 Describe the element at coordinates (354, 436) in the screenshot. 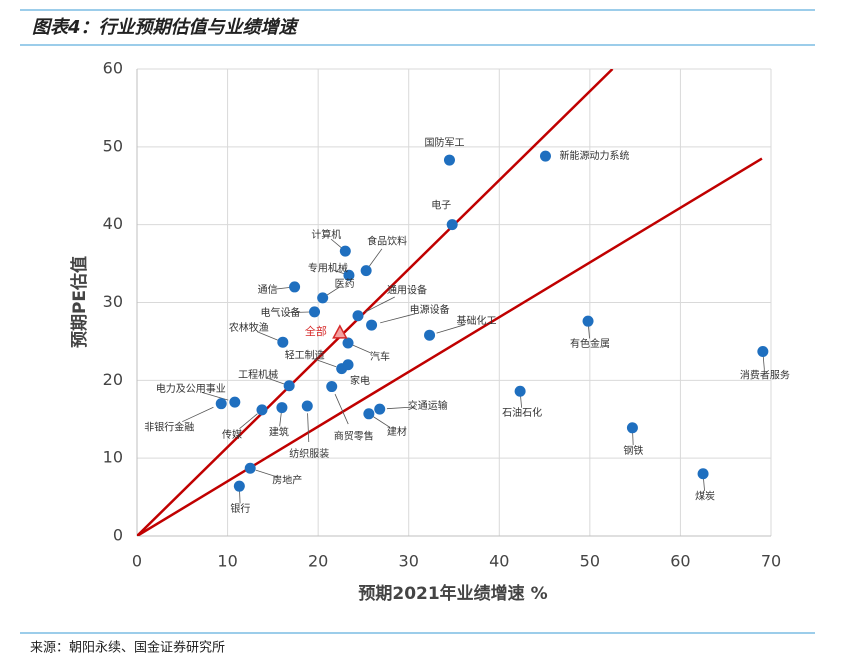

I see `point-label: 商贸零售` at that location.